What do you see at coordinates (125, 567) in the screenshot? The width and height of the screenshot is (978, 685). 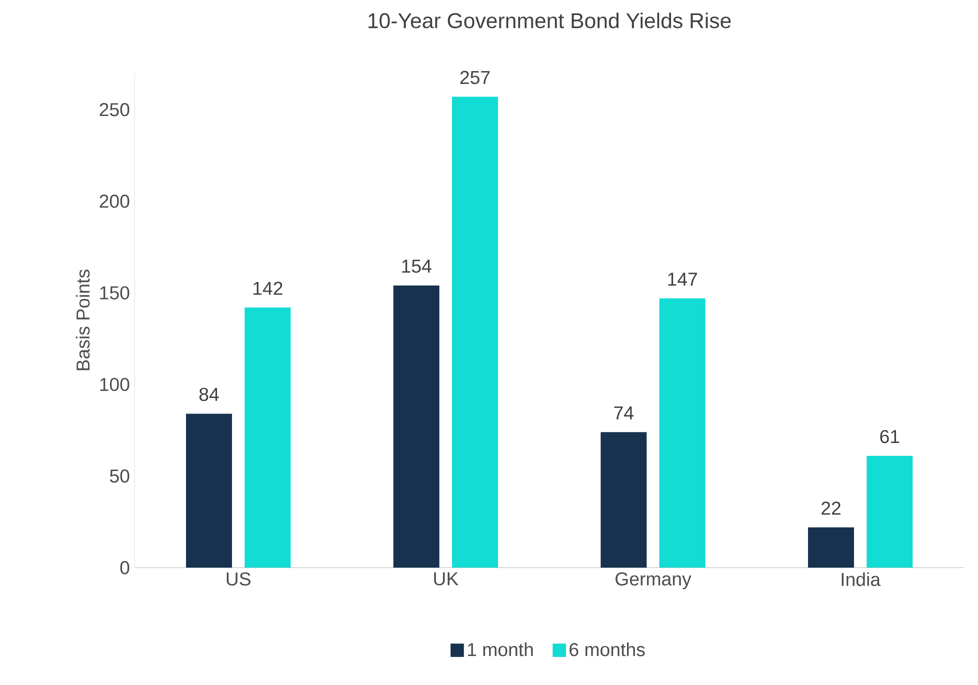 I see `y-tick-label: 0` at bounding box center [125, 567].